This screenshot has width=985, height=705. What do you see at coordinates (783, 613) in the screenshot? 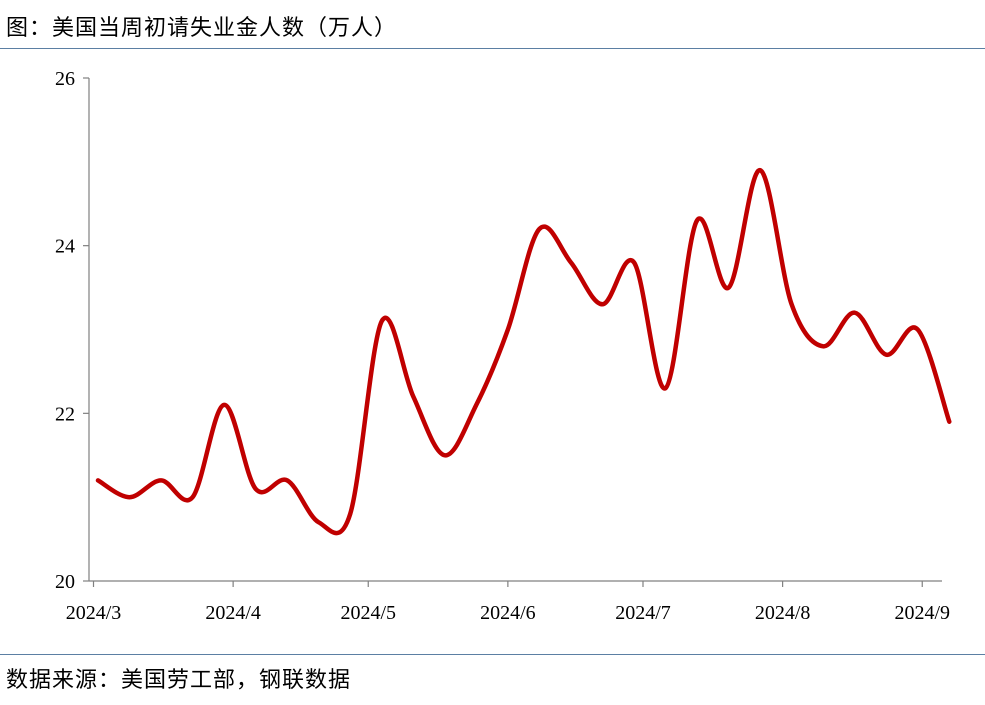
I see `x-tick-label: 2024/8` at bounding box center [783, 613].